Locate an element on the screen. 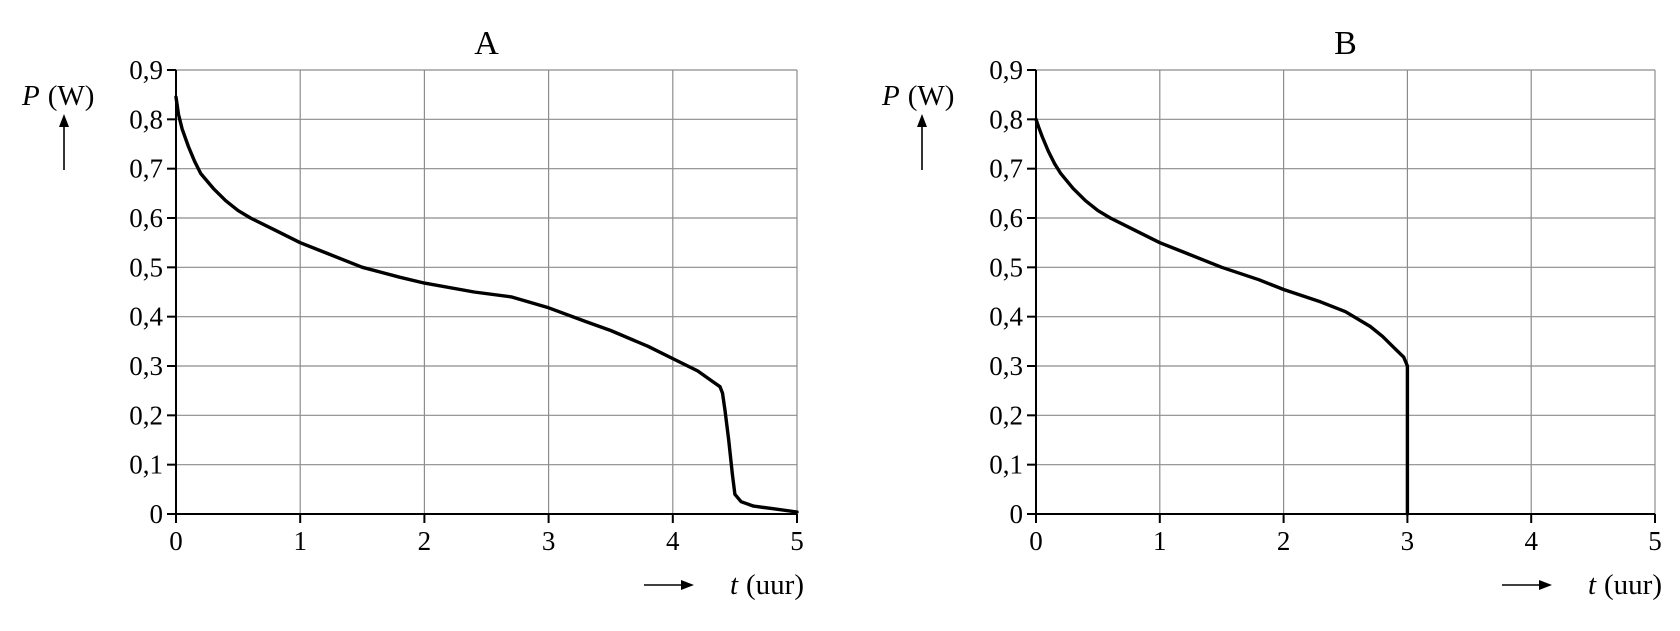 Image resolution: width=1680 pixels, height=631 pixels. series-line-b is located at coordinates (1222, 316).